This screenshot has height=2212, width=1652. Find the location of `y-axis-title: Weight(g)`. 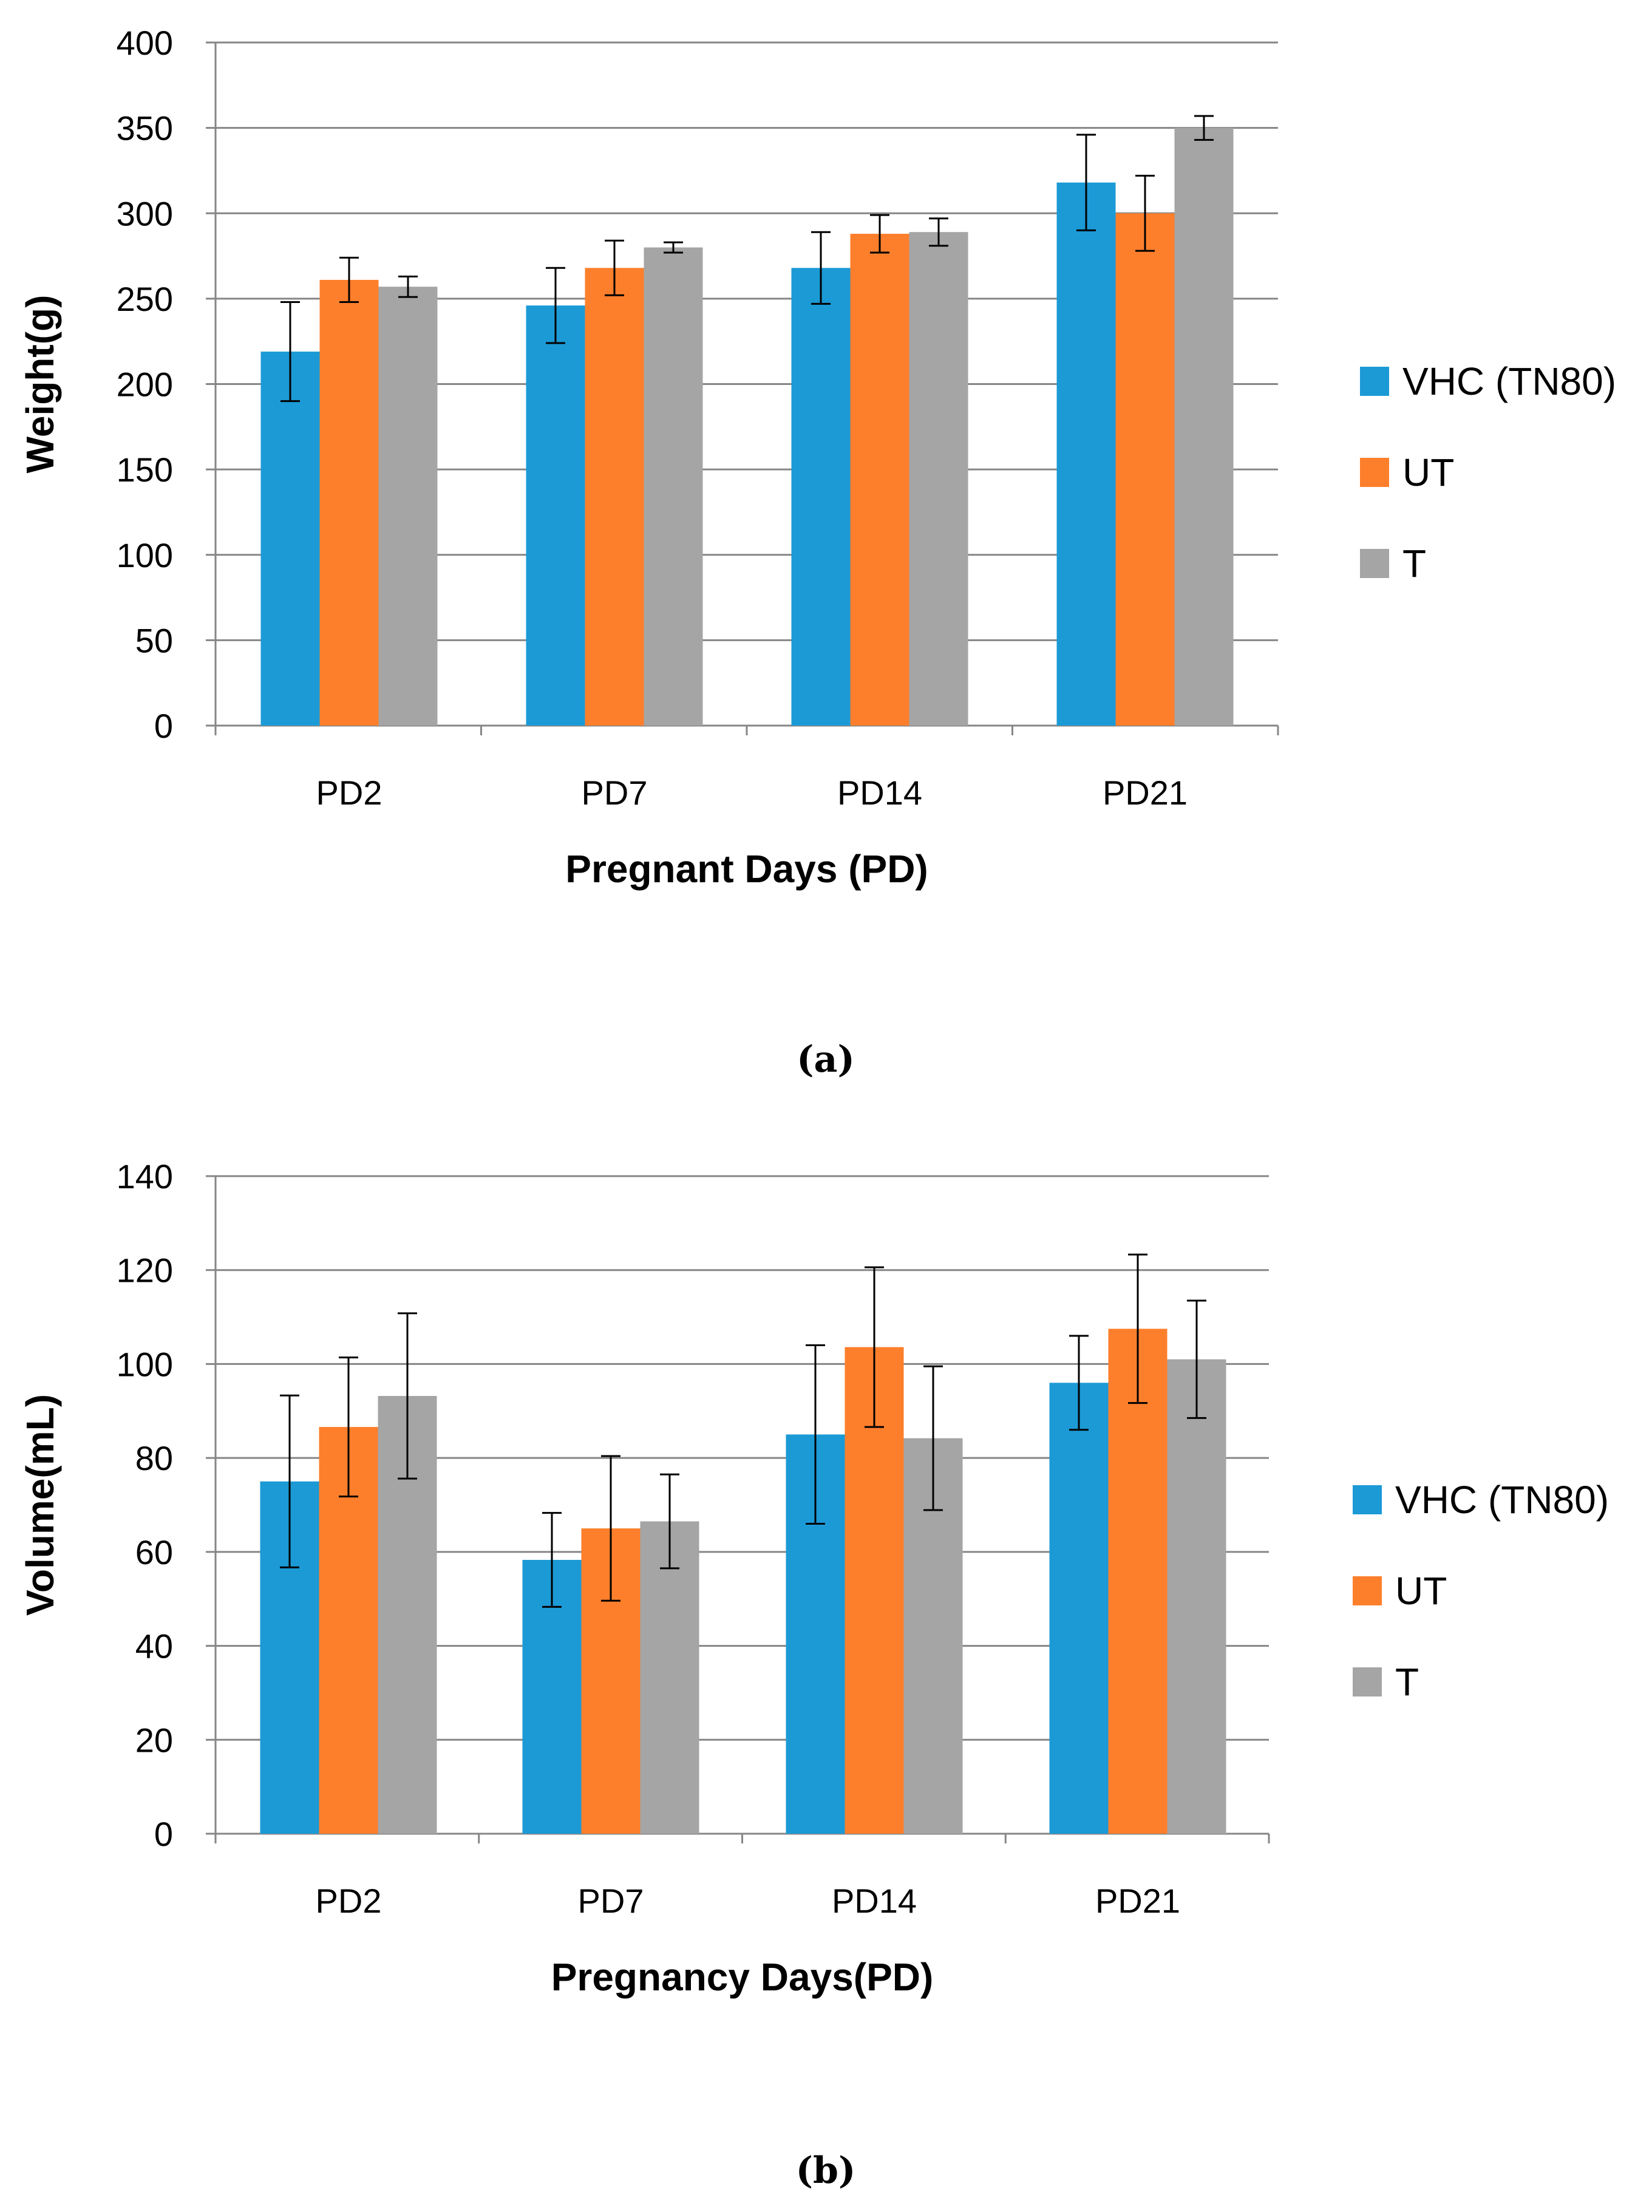

y-axis-title: Weight(g) is located at coordinates (40, 384).